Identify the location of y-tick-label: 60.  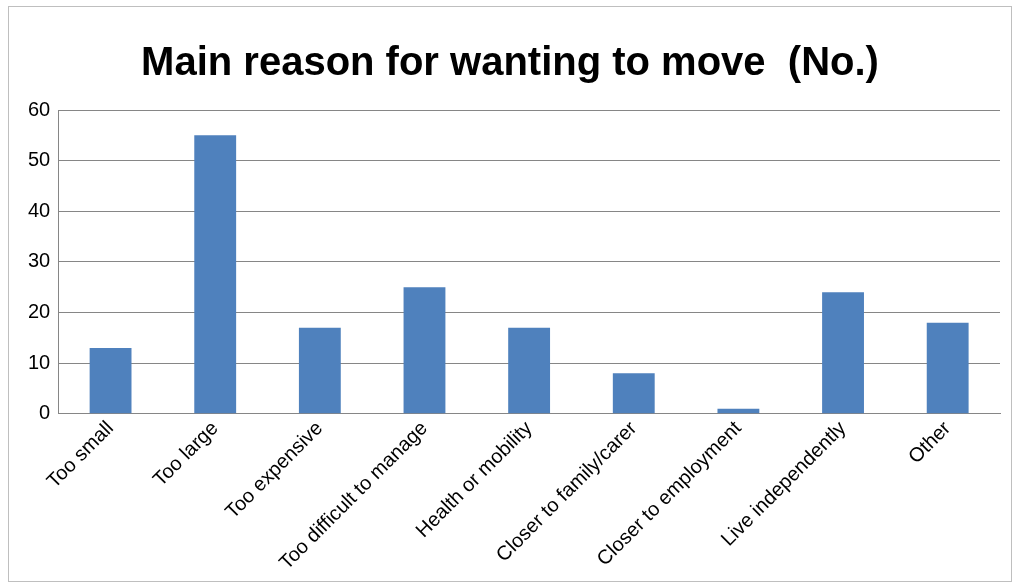
(39, 108).